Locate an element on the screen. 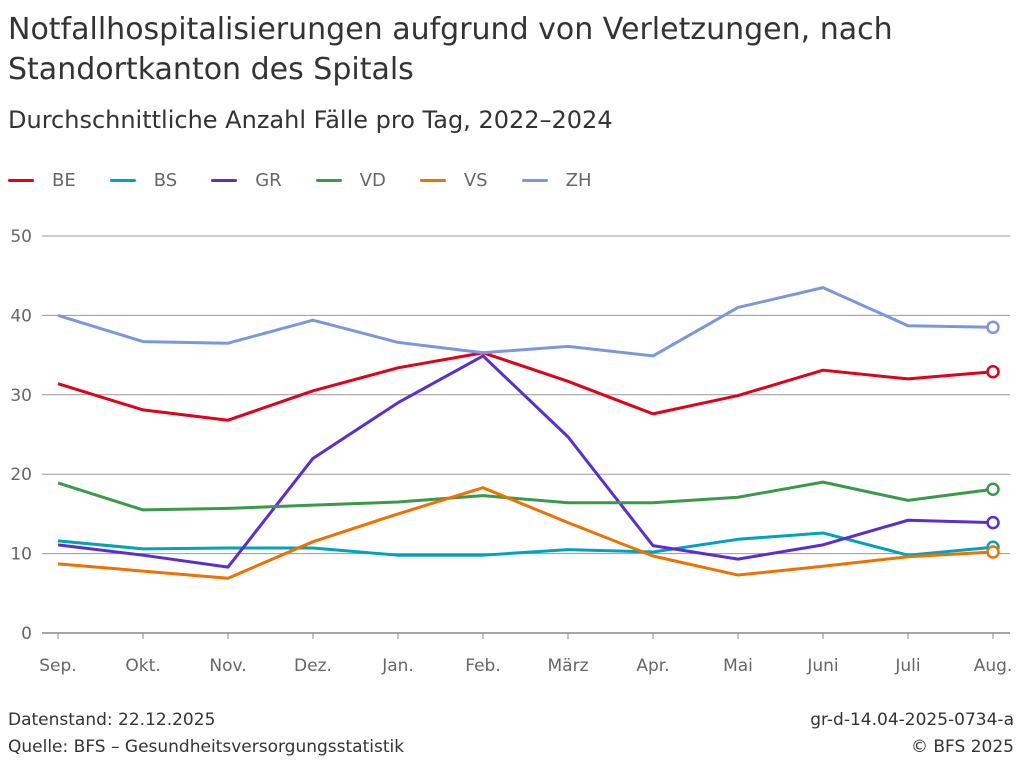 Image resolution: width=1024 pixels, height=772 pixels. x-tick-label: März is located at coordinates (568, 666).